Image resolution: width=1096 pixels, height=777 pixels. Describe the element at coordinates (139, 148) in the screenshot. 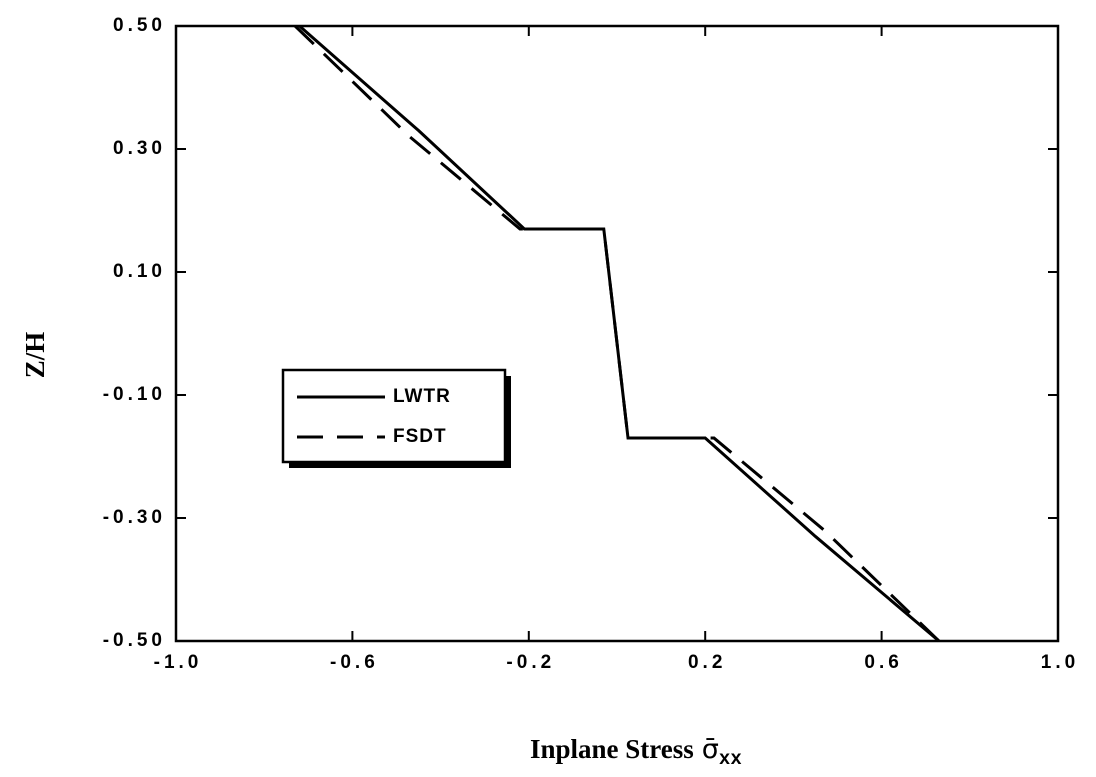

I see `y-tick-label: 0.30` at that location.